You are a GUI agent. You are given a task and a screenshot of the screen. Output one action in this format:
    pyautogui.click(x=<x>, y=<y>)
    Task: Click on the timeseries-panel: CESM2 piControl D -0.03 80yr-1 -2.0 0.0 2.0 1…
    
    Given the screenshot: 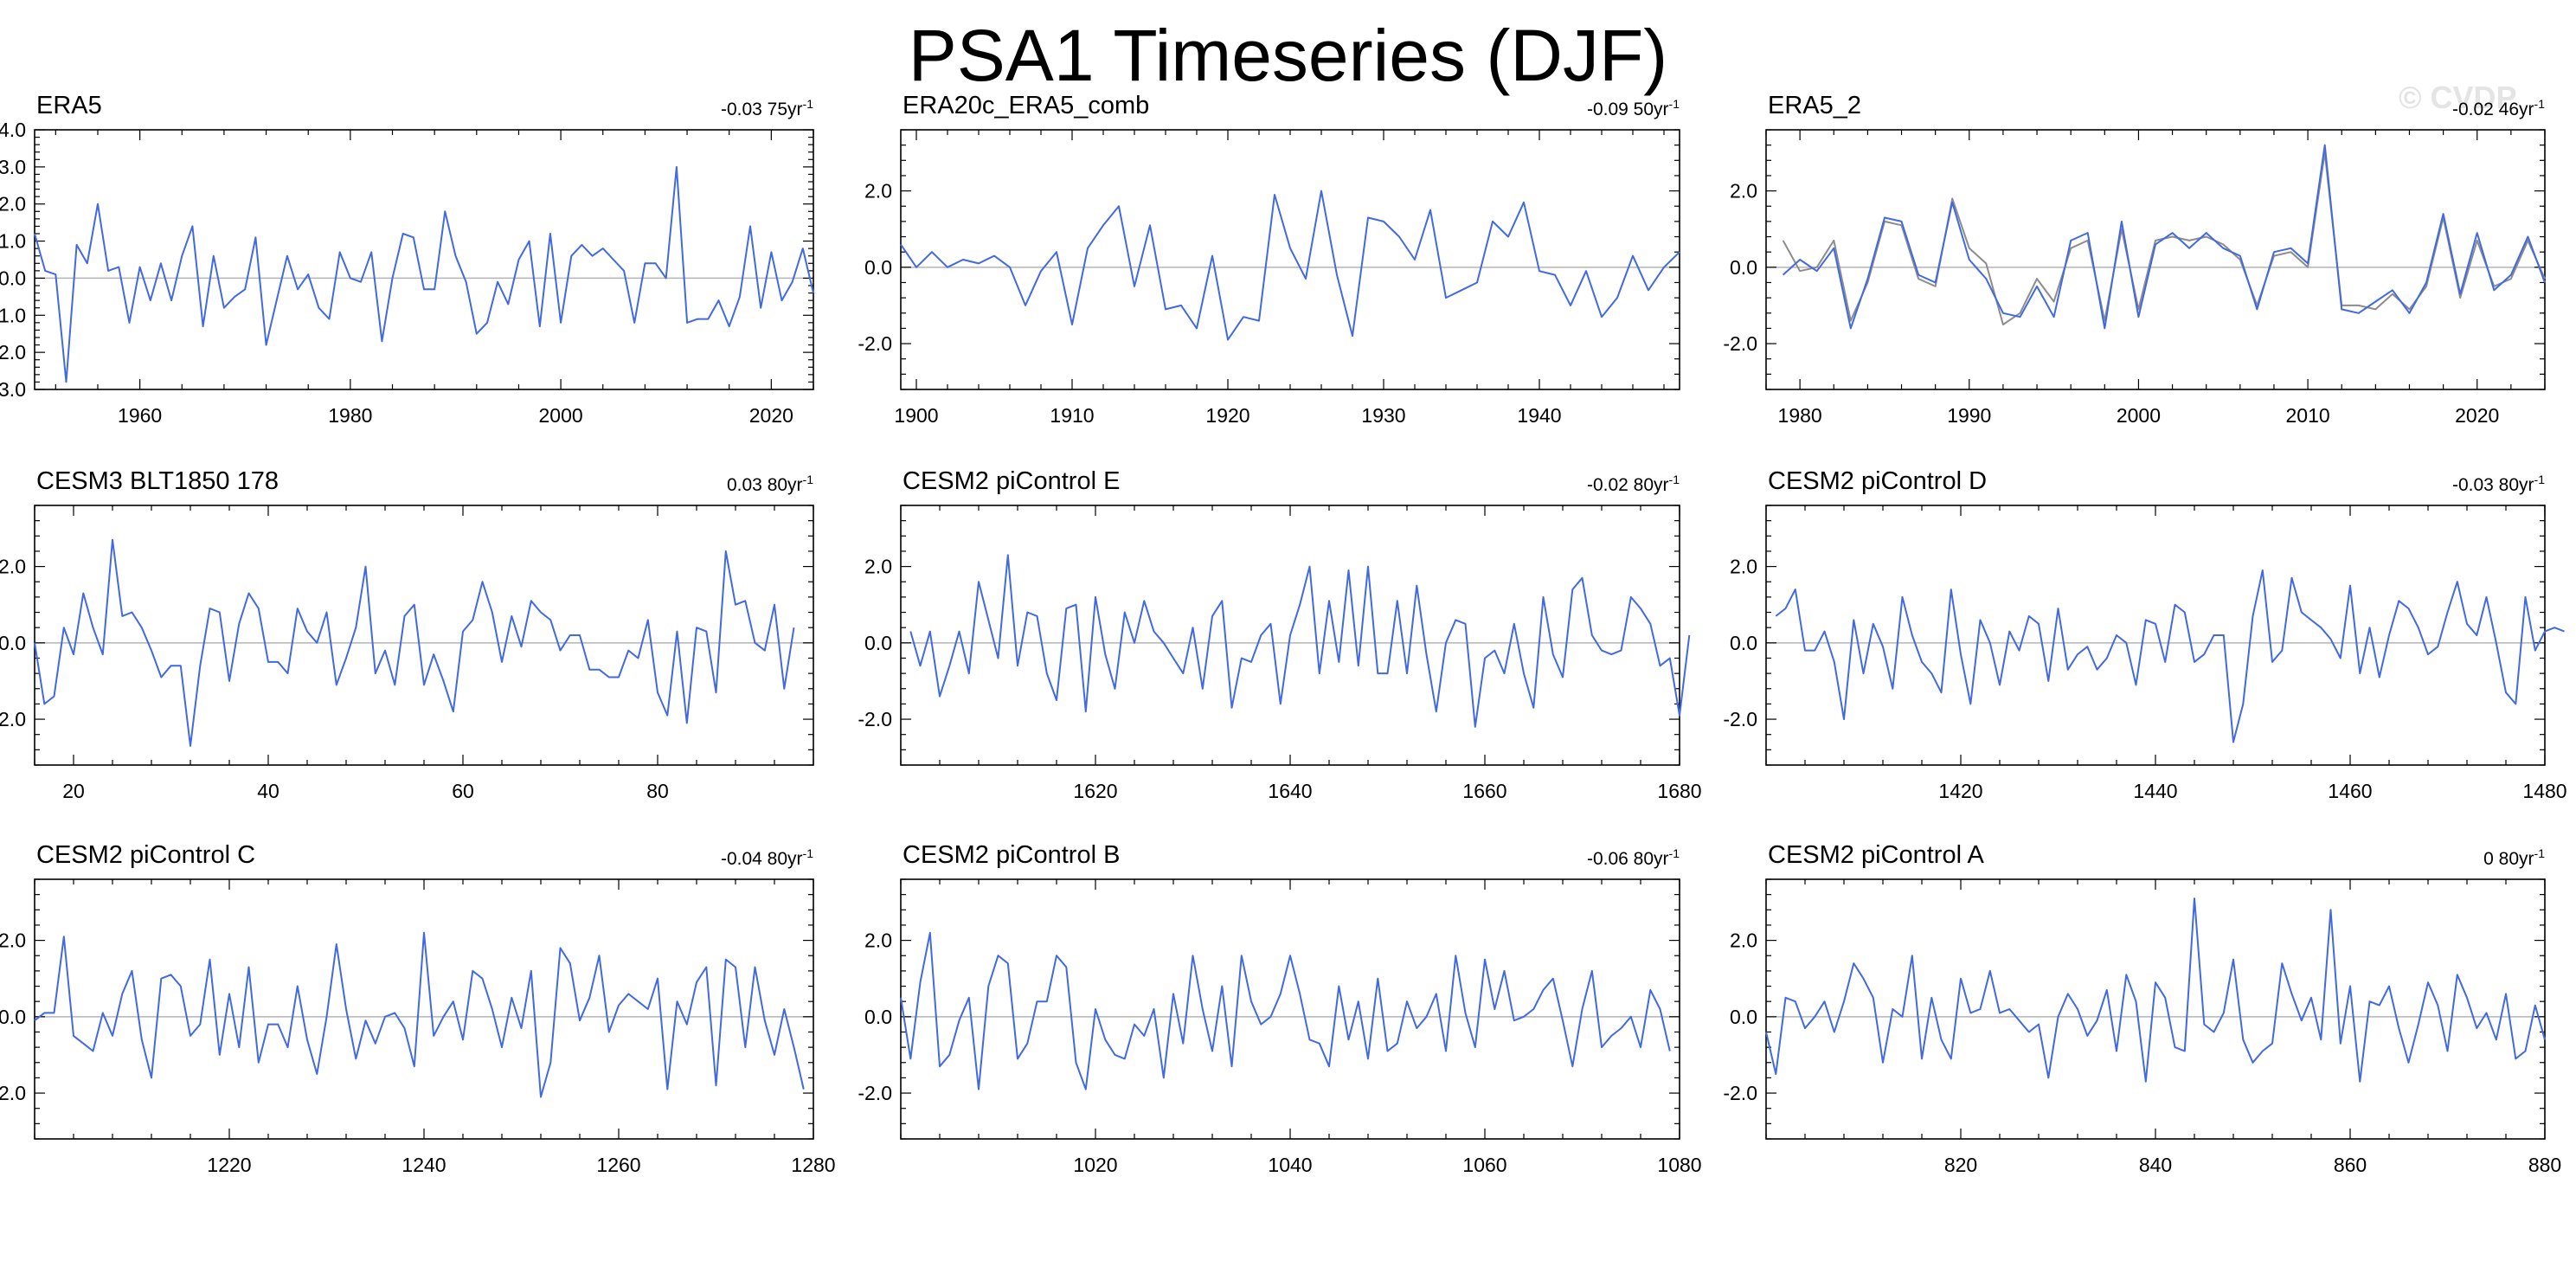 What is the action you would take?
    pyautogui.click(x=2144, y=634)
    